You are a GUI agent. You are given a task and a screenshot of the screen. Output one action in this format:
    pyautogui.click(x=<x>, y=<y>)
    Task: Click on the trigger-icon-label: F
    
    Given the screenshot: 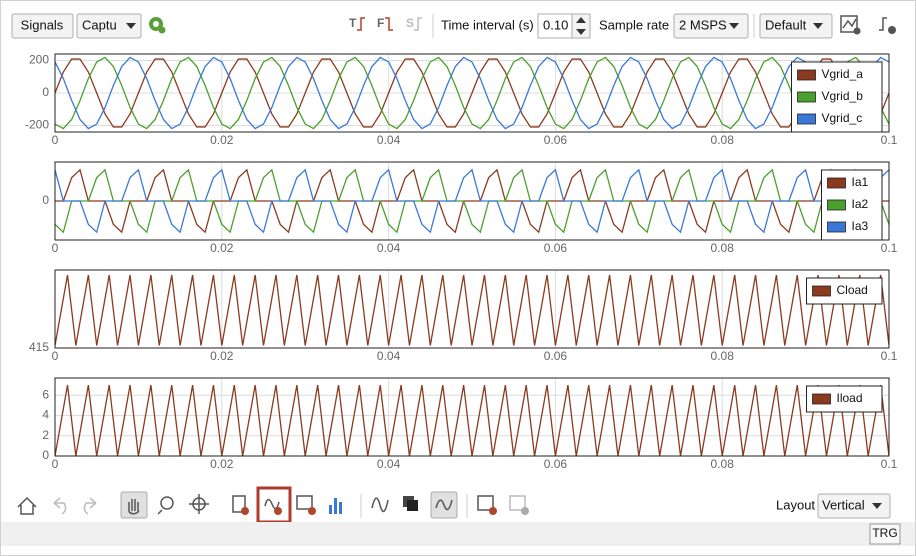 What is the action you would take?
    pyautogui.click(x=380, y=23)
    